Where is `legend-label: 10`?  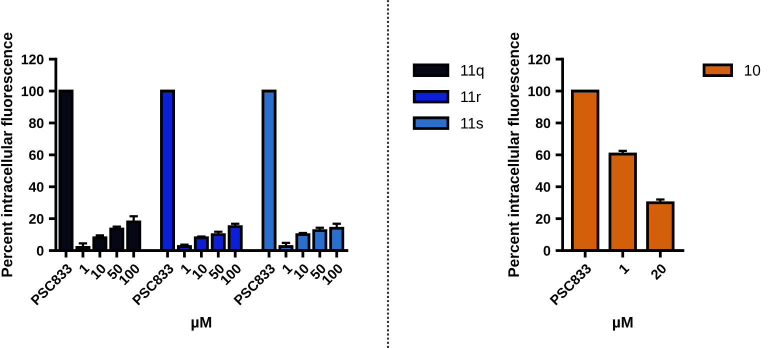 legend-label: 10 is located at coordinates (752, 70).